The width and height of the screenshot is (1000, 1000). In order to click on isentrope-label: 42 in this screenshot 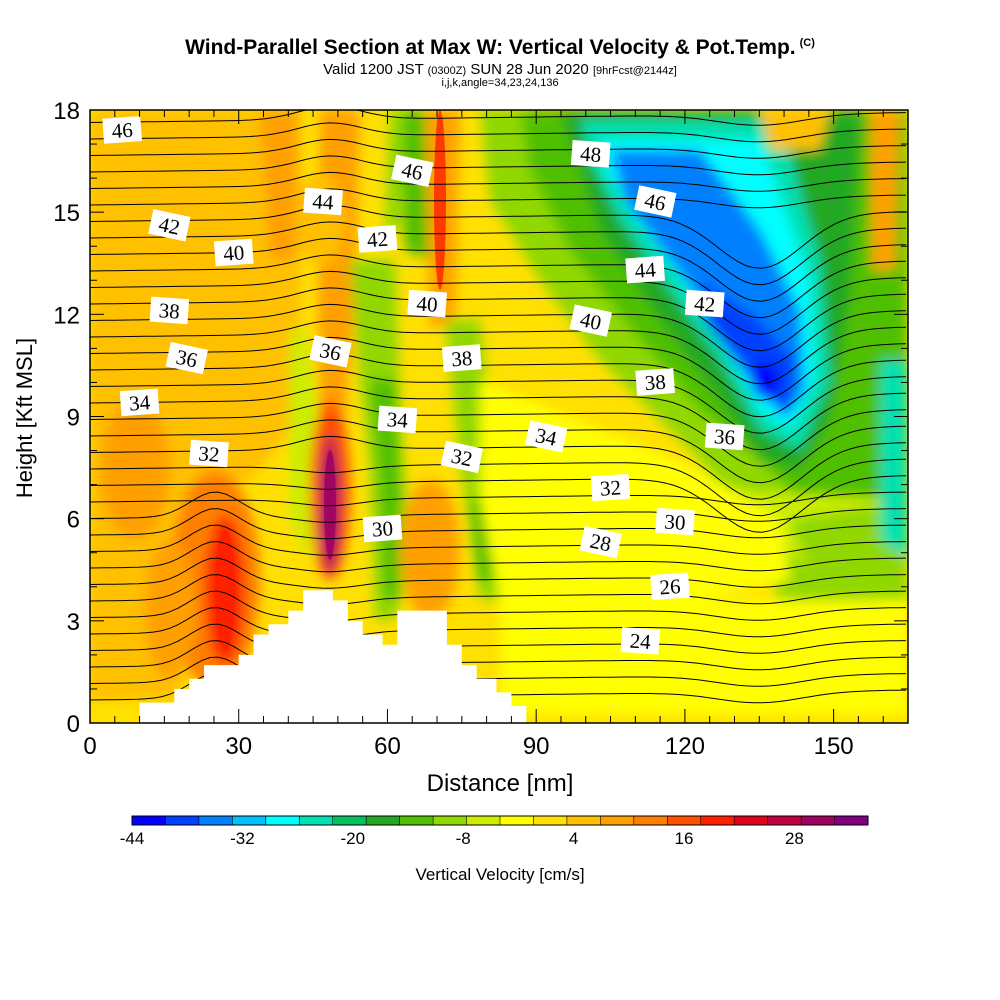, I will do `click(169, 225)`.